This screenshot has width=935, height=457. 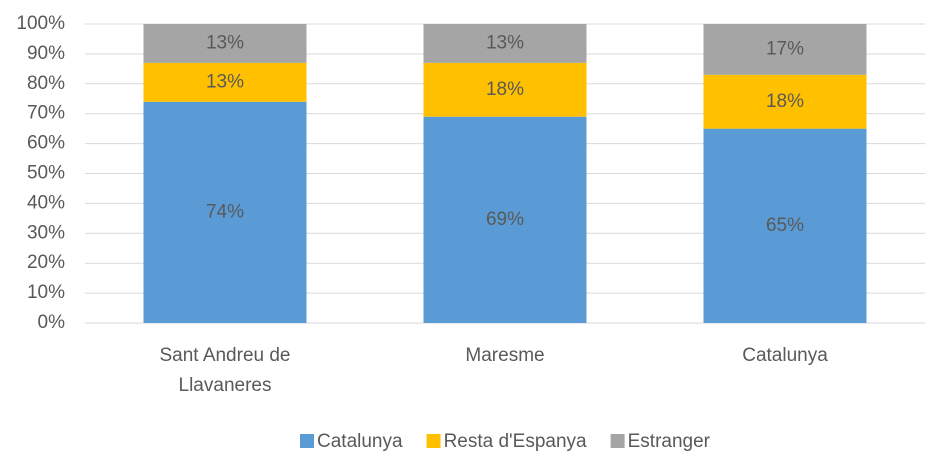 What do you see at coordinates (46, 53) in the screenshot?
I see `y-tick-label: 90%` at bounding box center [46, 53].